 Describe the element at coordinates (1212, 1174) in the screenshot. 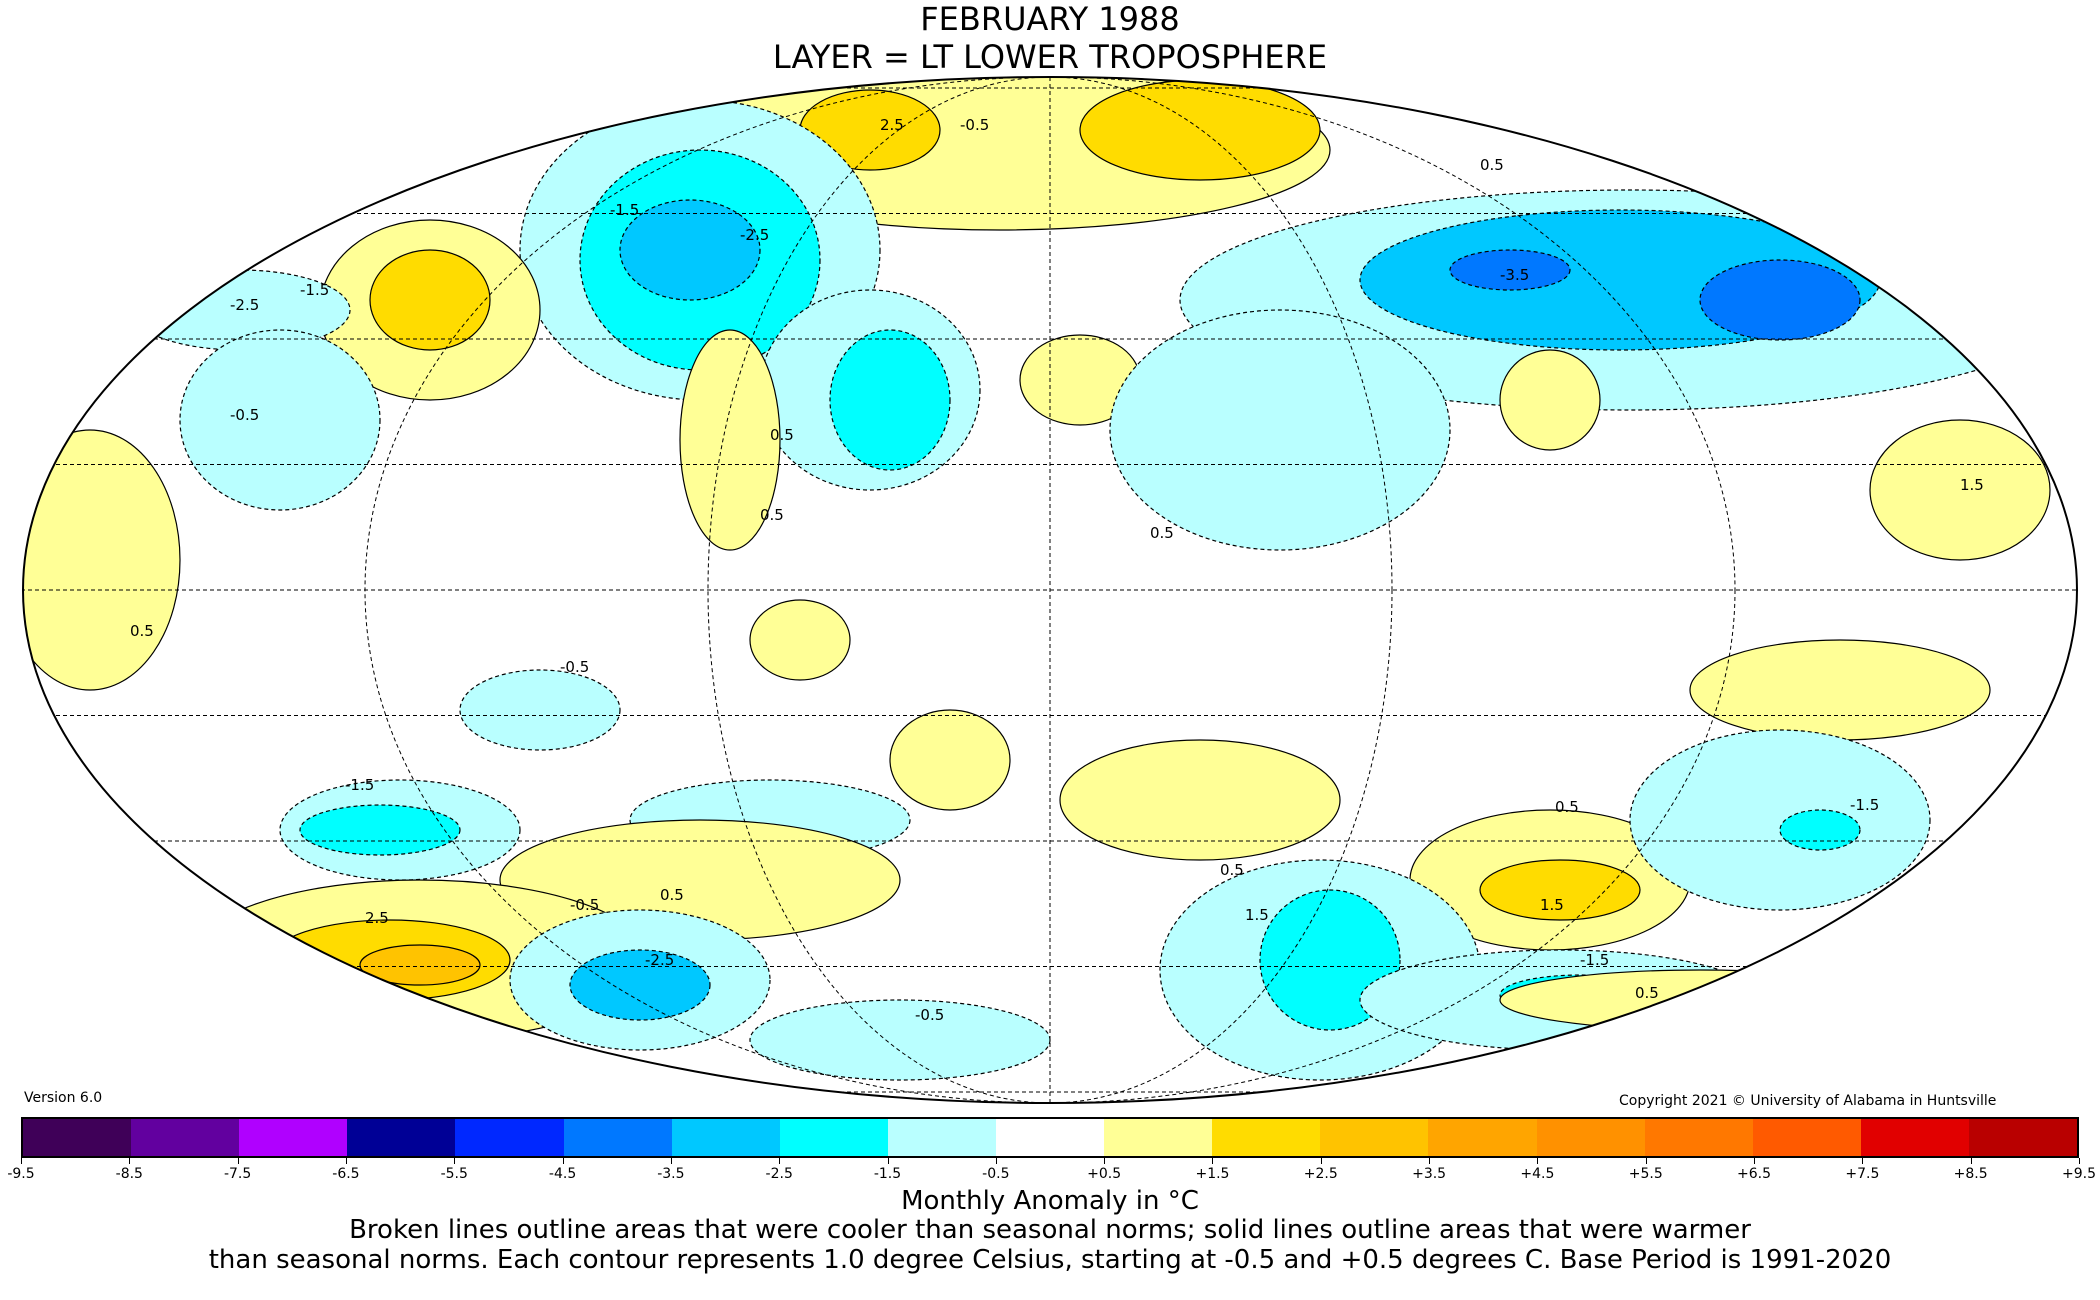

I see `tick-label: +1.5` at that location.